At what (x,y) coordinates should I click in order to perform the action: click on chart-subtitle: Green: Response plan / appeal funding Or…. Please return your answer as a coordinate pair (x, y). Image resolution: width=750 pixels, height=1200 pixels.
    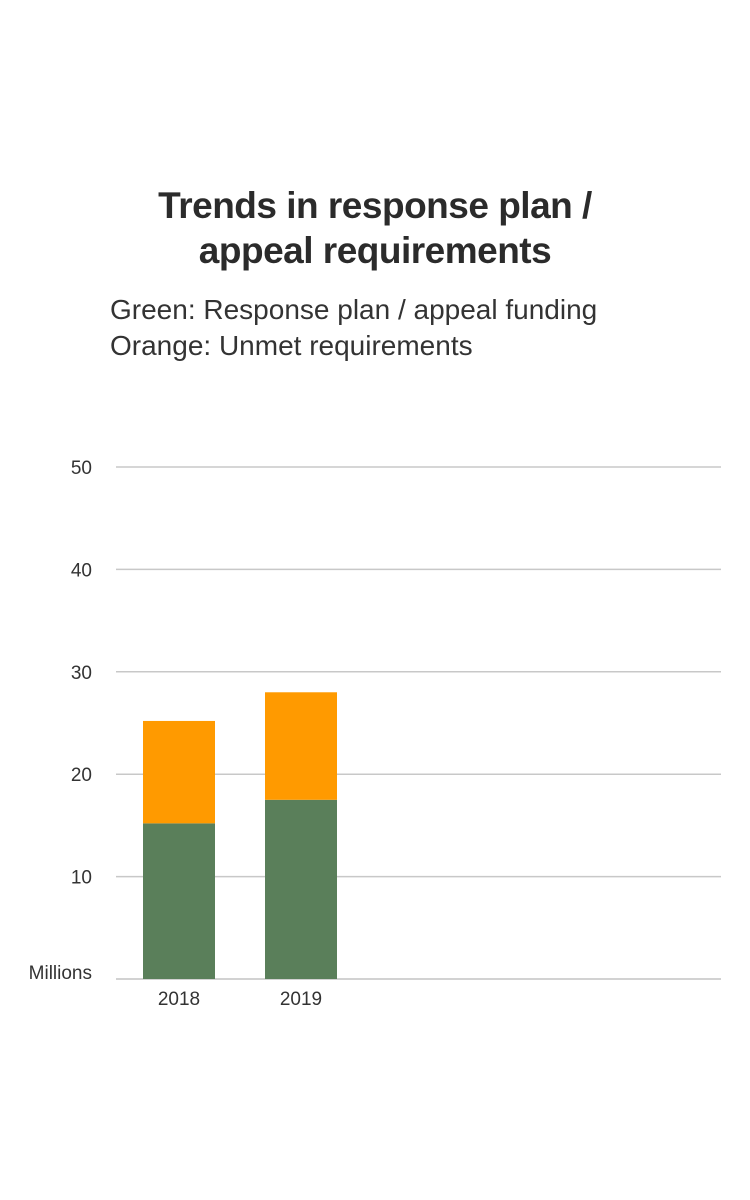
    Looking at the image, I should click on (353, 328).